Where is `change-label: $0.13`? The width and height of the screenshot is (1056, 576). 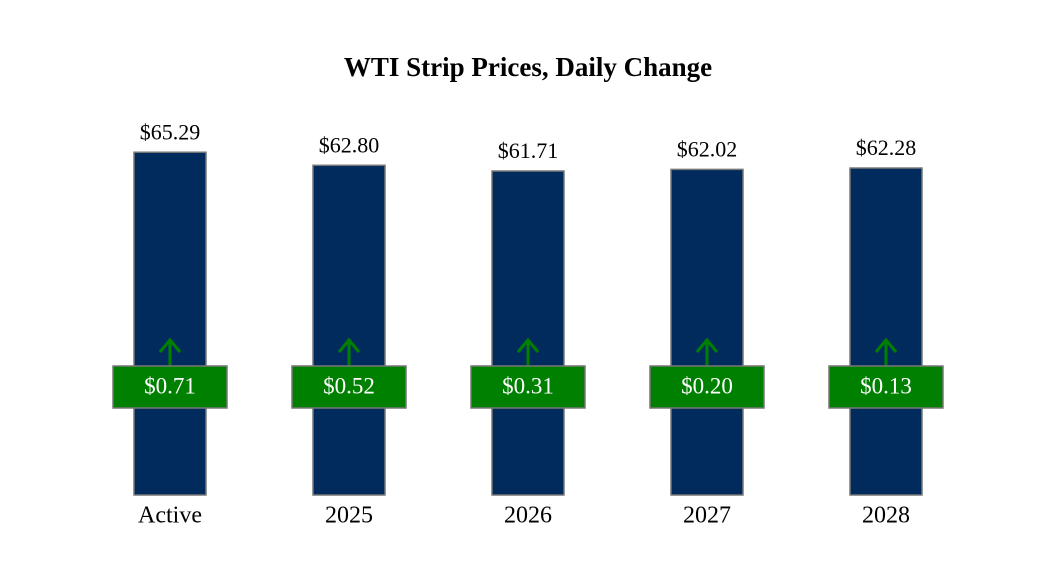 change-label: $0.13 is located at coordinates (886, 385).